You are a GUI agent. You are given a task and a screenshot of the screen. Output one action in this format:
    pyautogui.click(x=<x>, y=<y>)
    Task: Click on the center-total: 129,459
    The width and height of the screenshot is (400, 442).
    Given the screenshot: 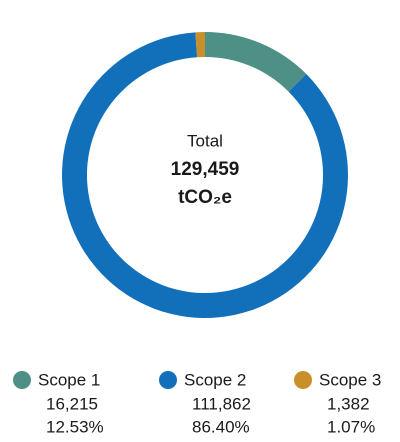 What is the action you would take?
    pyautogui.click(x=205, y=169)
    